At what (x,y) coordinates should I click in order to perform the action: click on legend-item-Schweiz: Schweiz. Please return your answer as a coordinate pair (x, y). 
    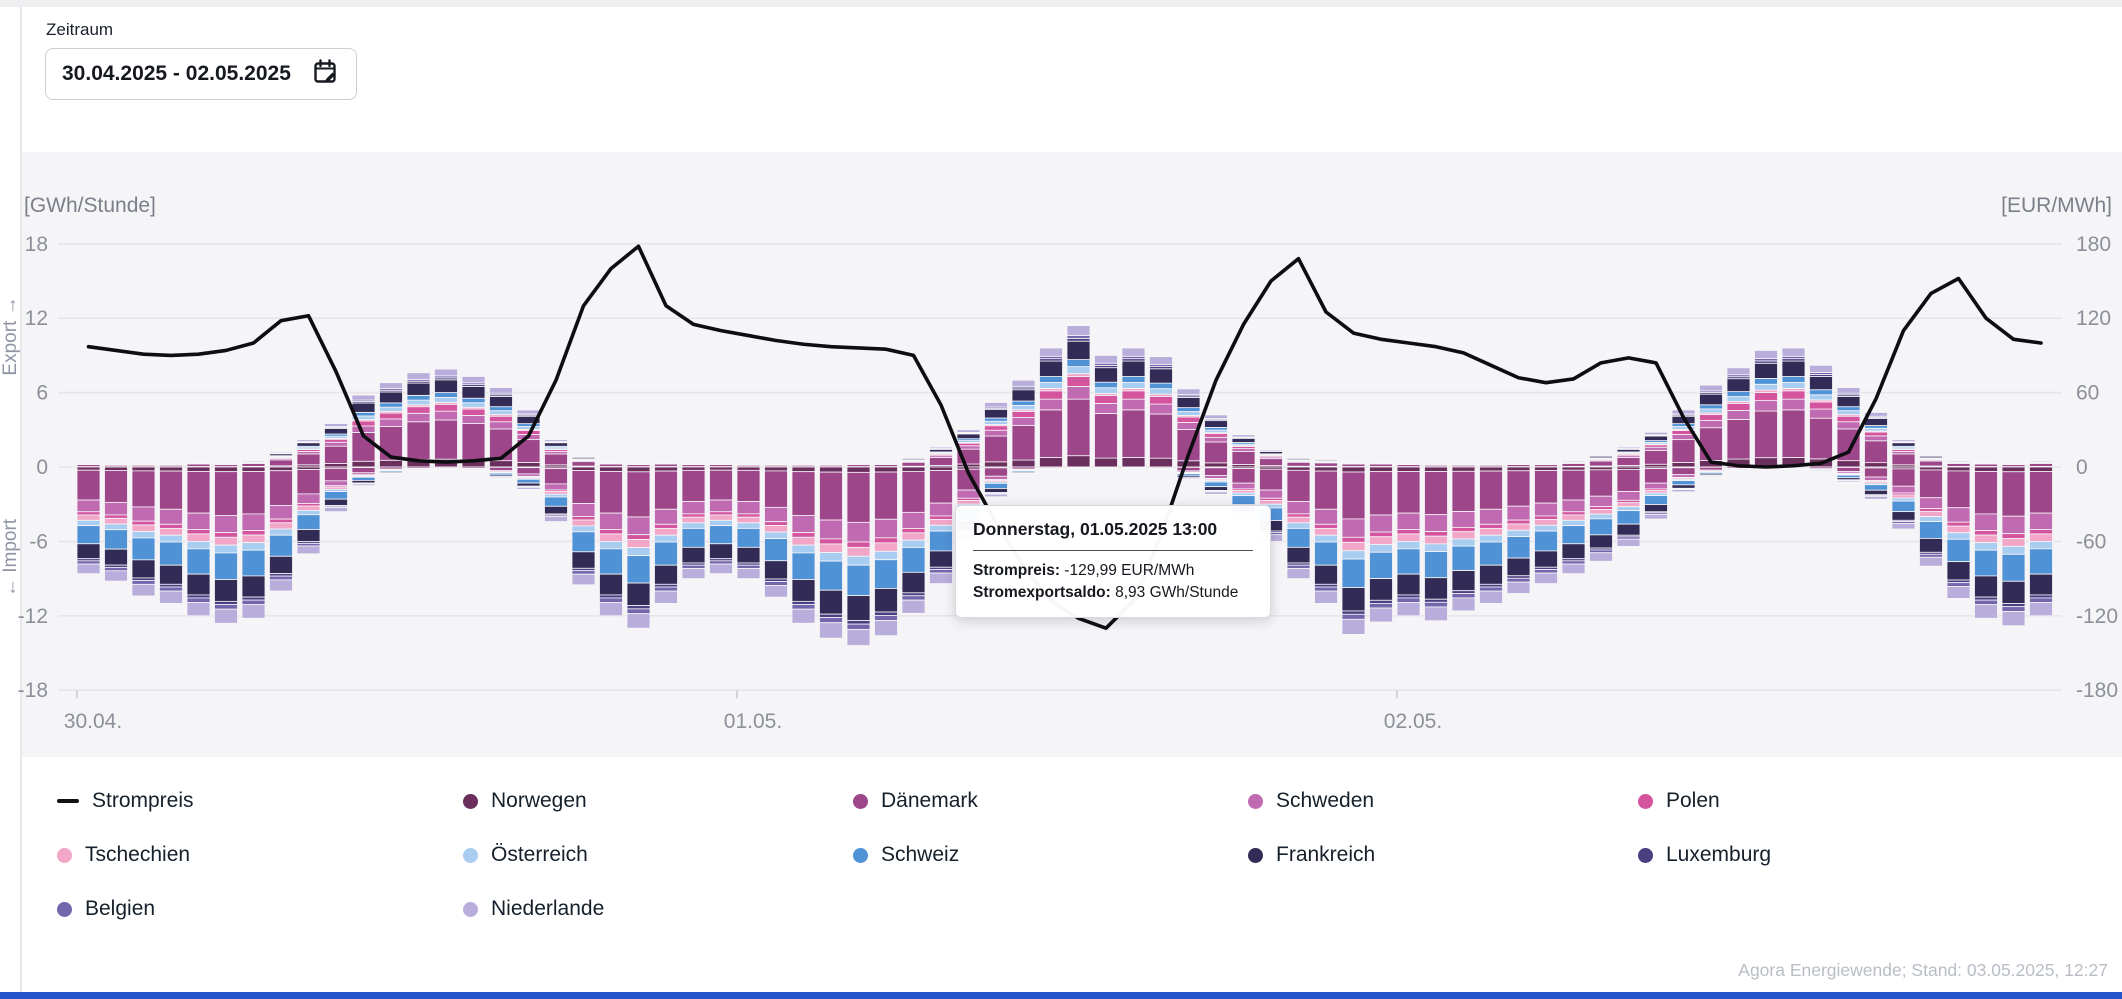
    Looking at the image, I should click on (906, 855).